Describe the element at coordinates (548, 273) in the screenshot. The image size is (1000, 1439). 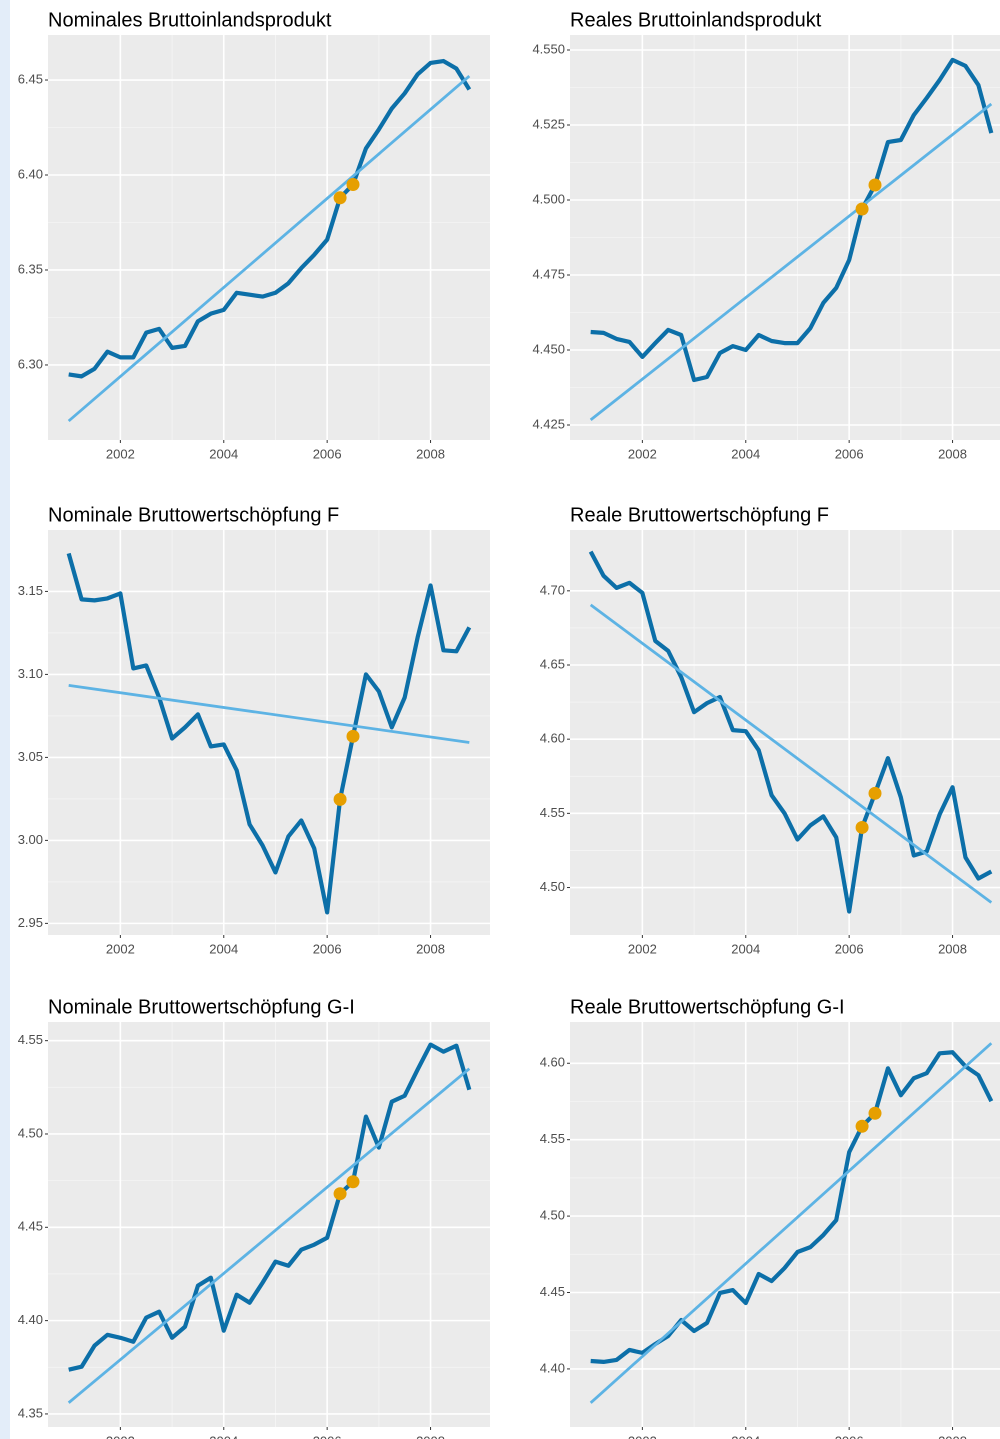
I see `y-tick-label: 4.475` at that location.